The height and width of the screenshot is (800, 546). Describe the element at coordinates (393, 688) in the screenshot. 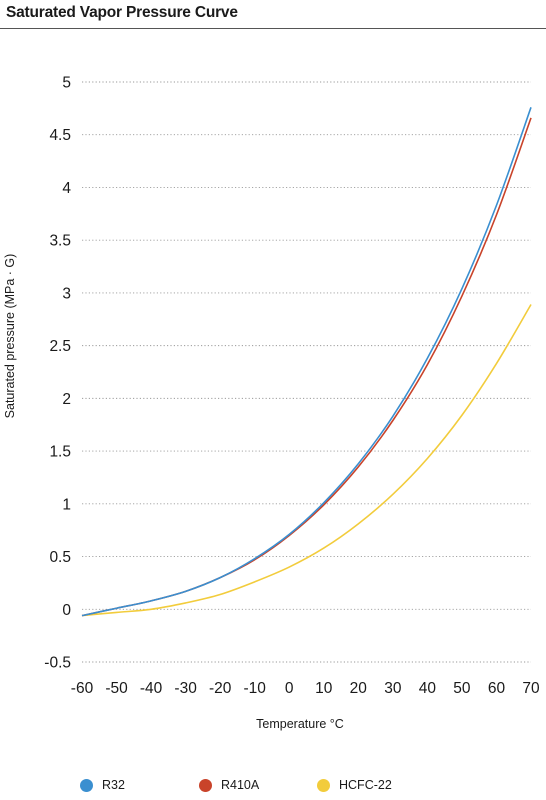

I see `x-tick-label: 30` at that location.